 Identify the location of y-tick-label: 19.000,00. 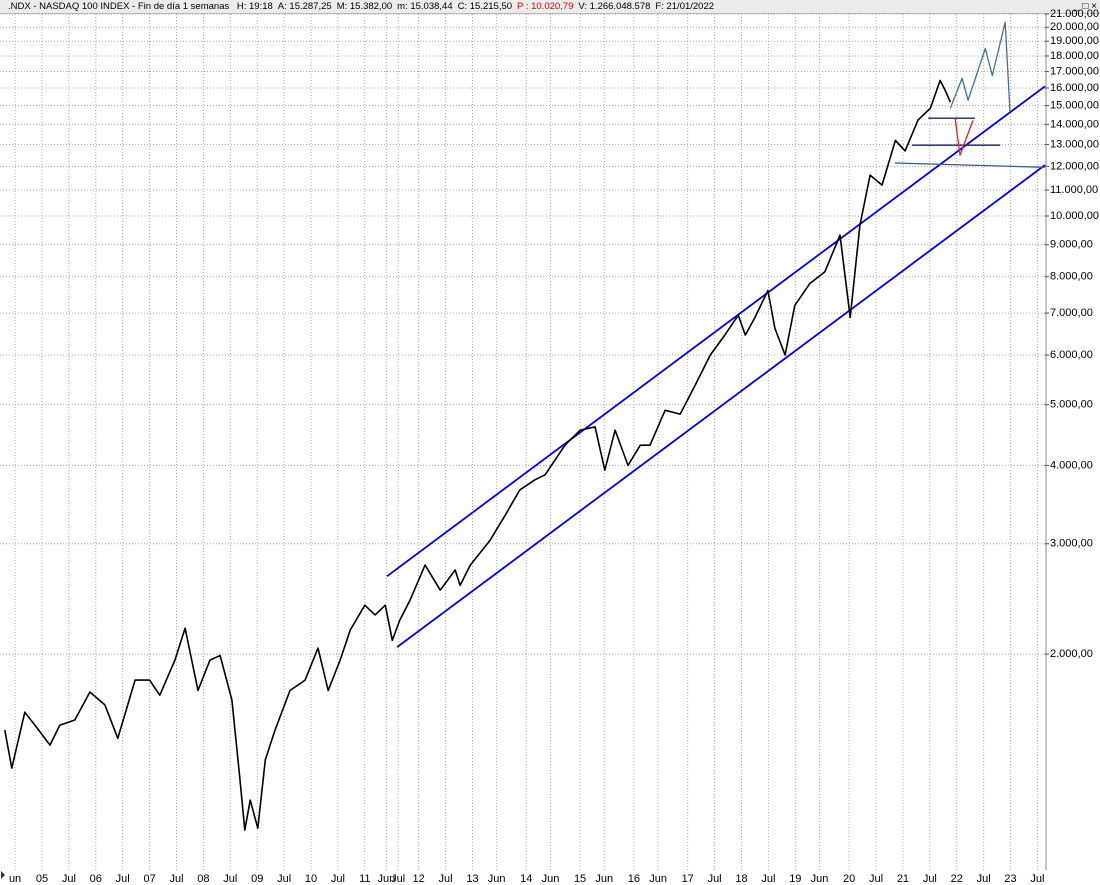
(1074, 41).